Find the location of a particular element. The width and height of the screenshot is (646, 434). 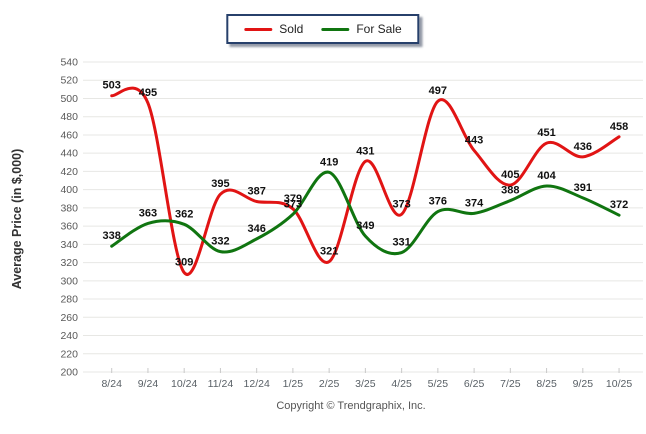

data-label: 388 is located at coordinates (510, 191).